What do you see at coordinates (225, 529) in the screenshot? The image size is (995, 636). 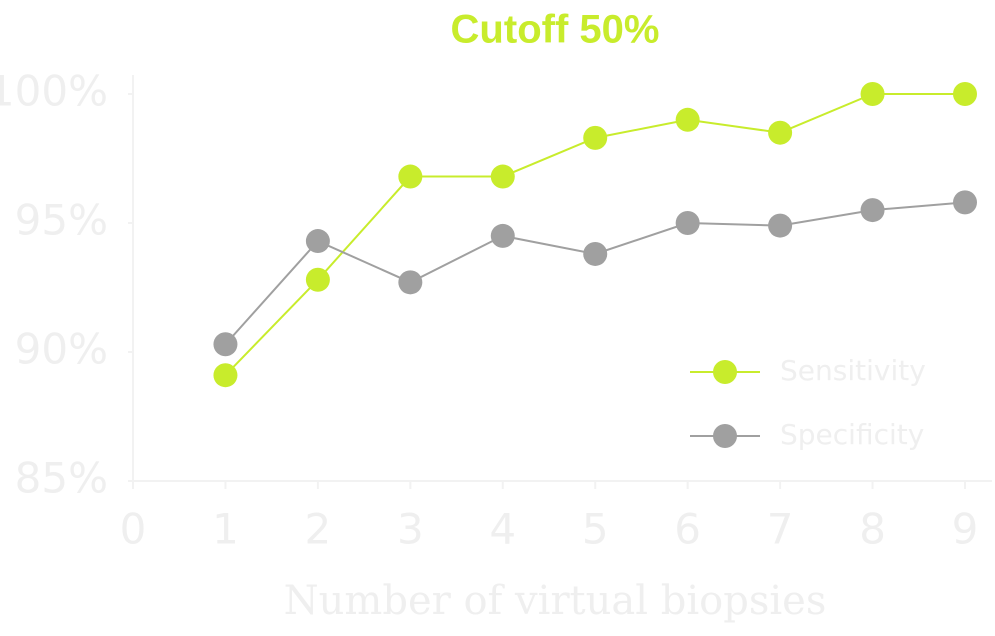 I see `x-tick-label: 1` at bounding box center [225, 529].